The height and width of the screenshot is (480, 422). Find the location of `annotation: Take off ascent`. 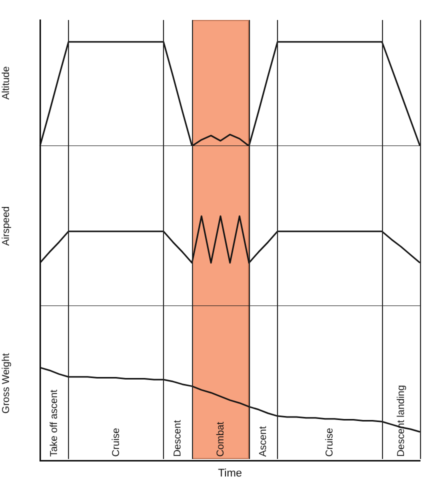

annotation: Take off ascent is located at coordinates (54, 423).